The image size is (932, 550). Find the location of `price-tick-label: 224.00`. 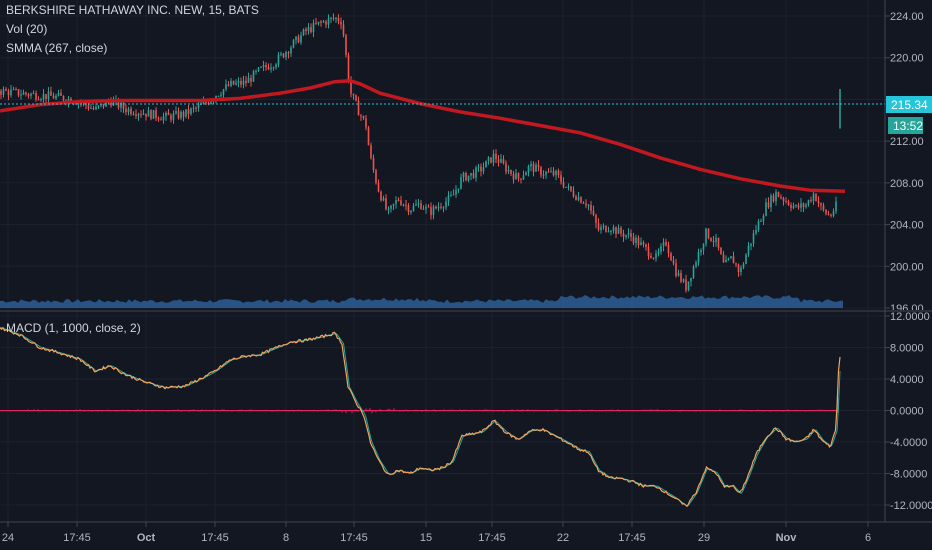

price-tick-label: 224.00 is located at coordinates (907, 17).